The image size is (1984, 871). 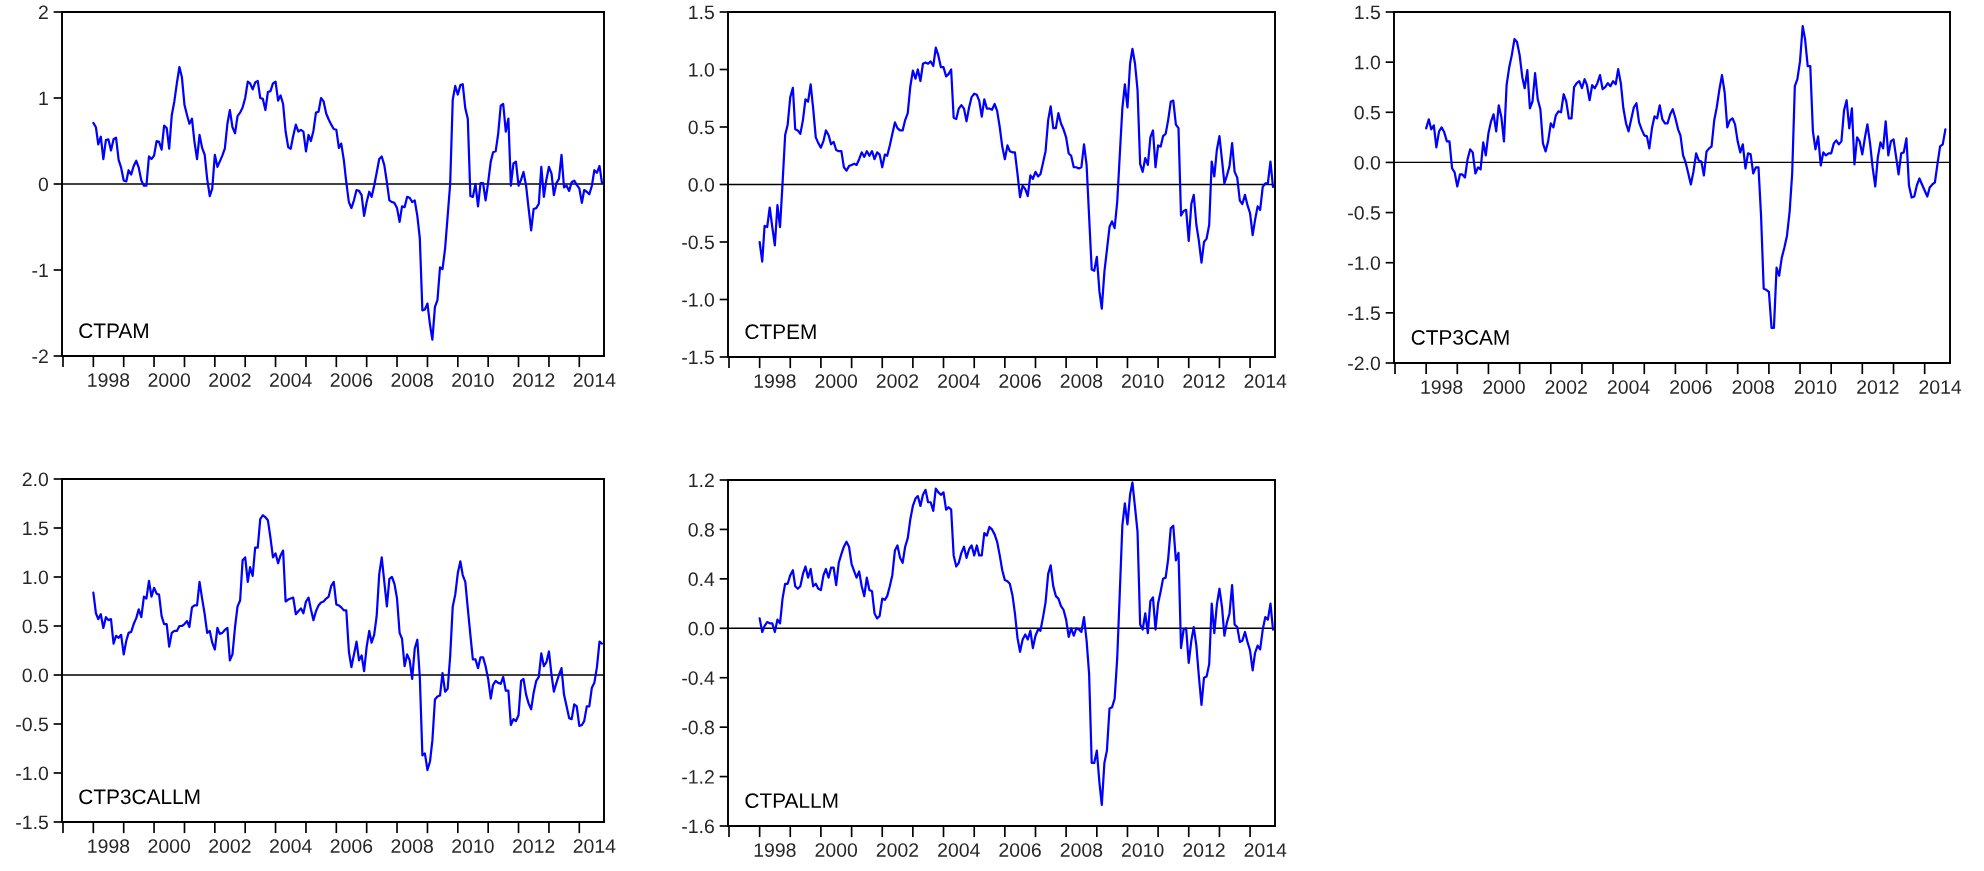 I want to click on y-tick-label: 0, so click(x=43, y=184).